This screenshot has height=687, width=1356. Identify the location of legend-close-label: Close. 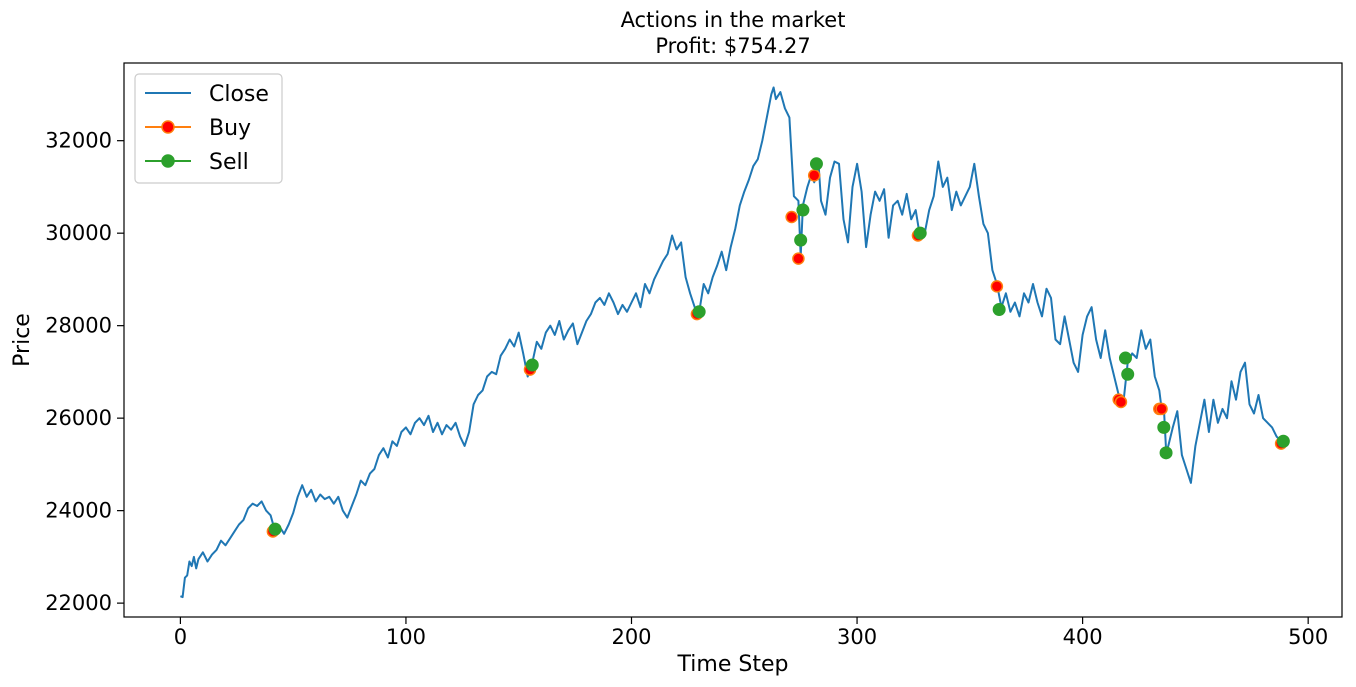
(239, 94).